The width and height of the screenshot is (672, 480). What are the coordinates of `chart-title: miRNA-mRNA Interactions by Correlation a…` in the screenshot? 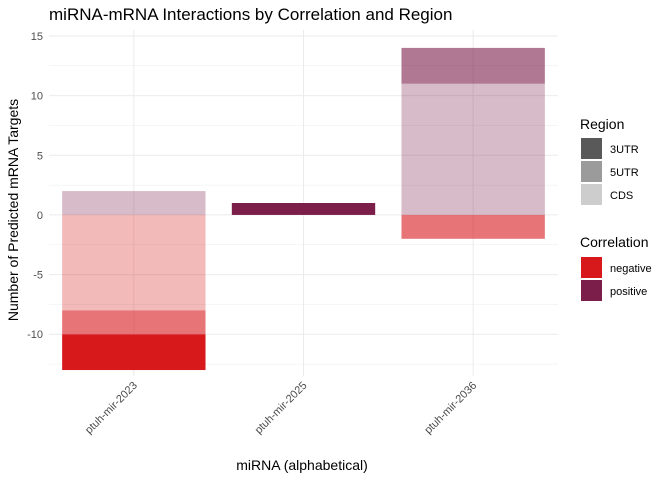 It's located at (250, 14).